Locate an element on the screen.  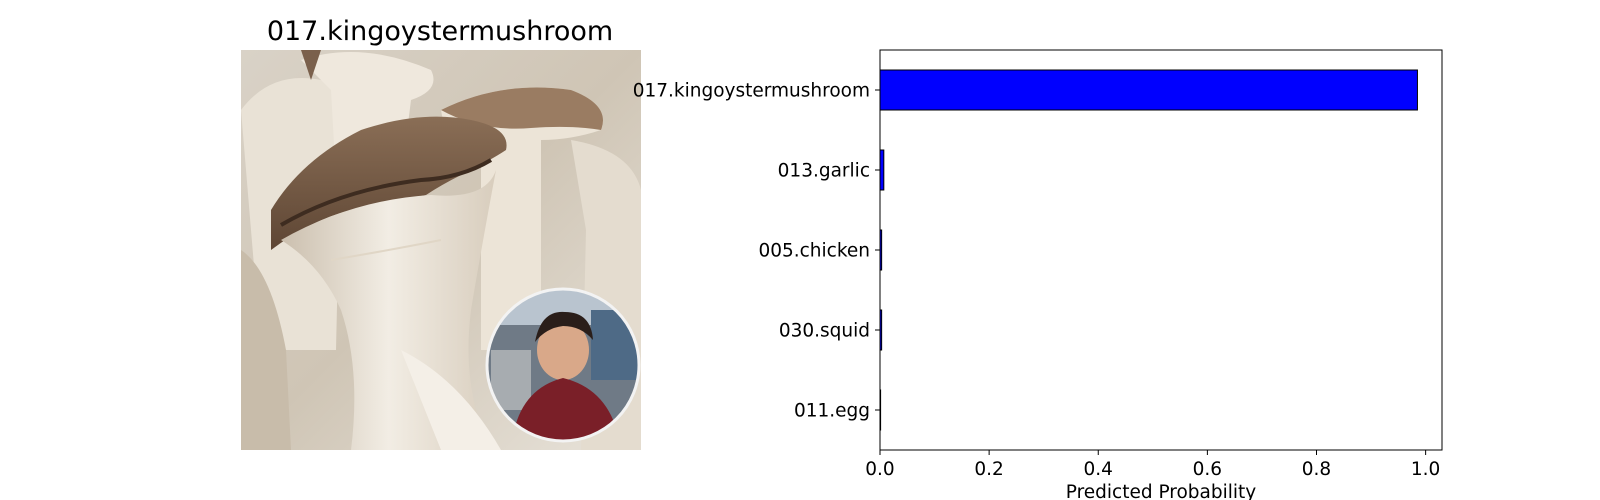
x-tick-label: 0.6 is located at coordinates (1207, 469).